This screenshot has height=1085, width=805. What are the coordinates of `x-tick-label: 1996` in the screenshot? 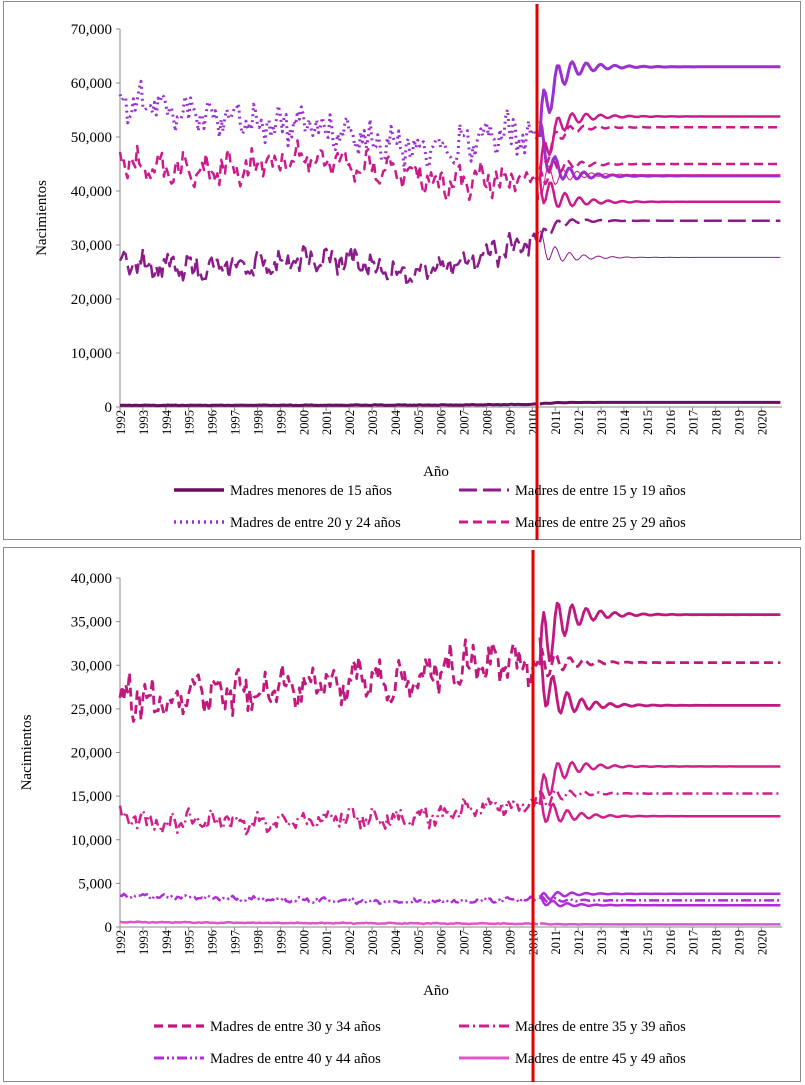 It's located at (213, 942).